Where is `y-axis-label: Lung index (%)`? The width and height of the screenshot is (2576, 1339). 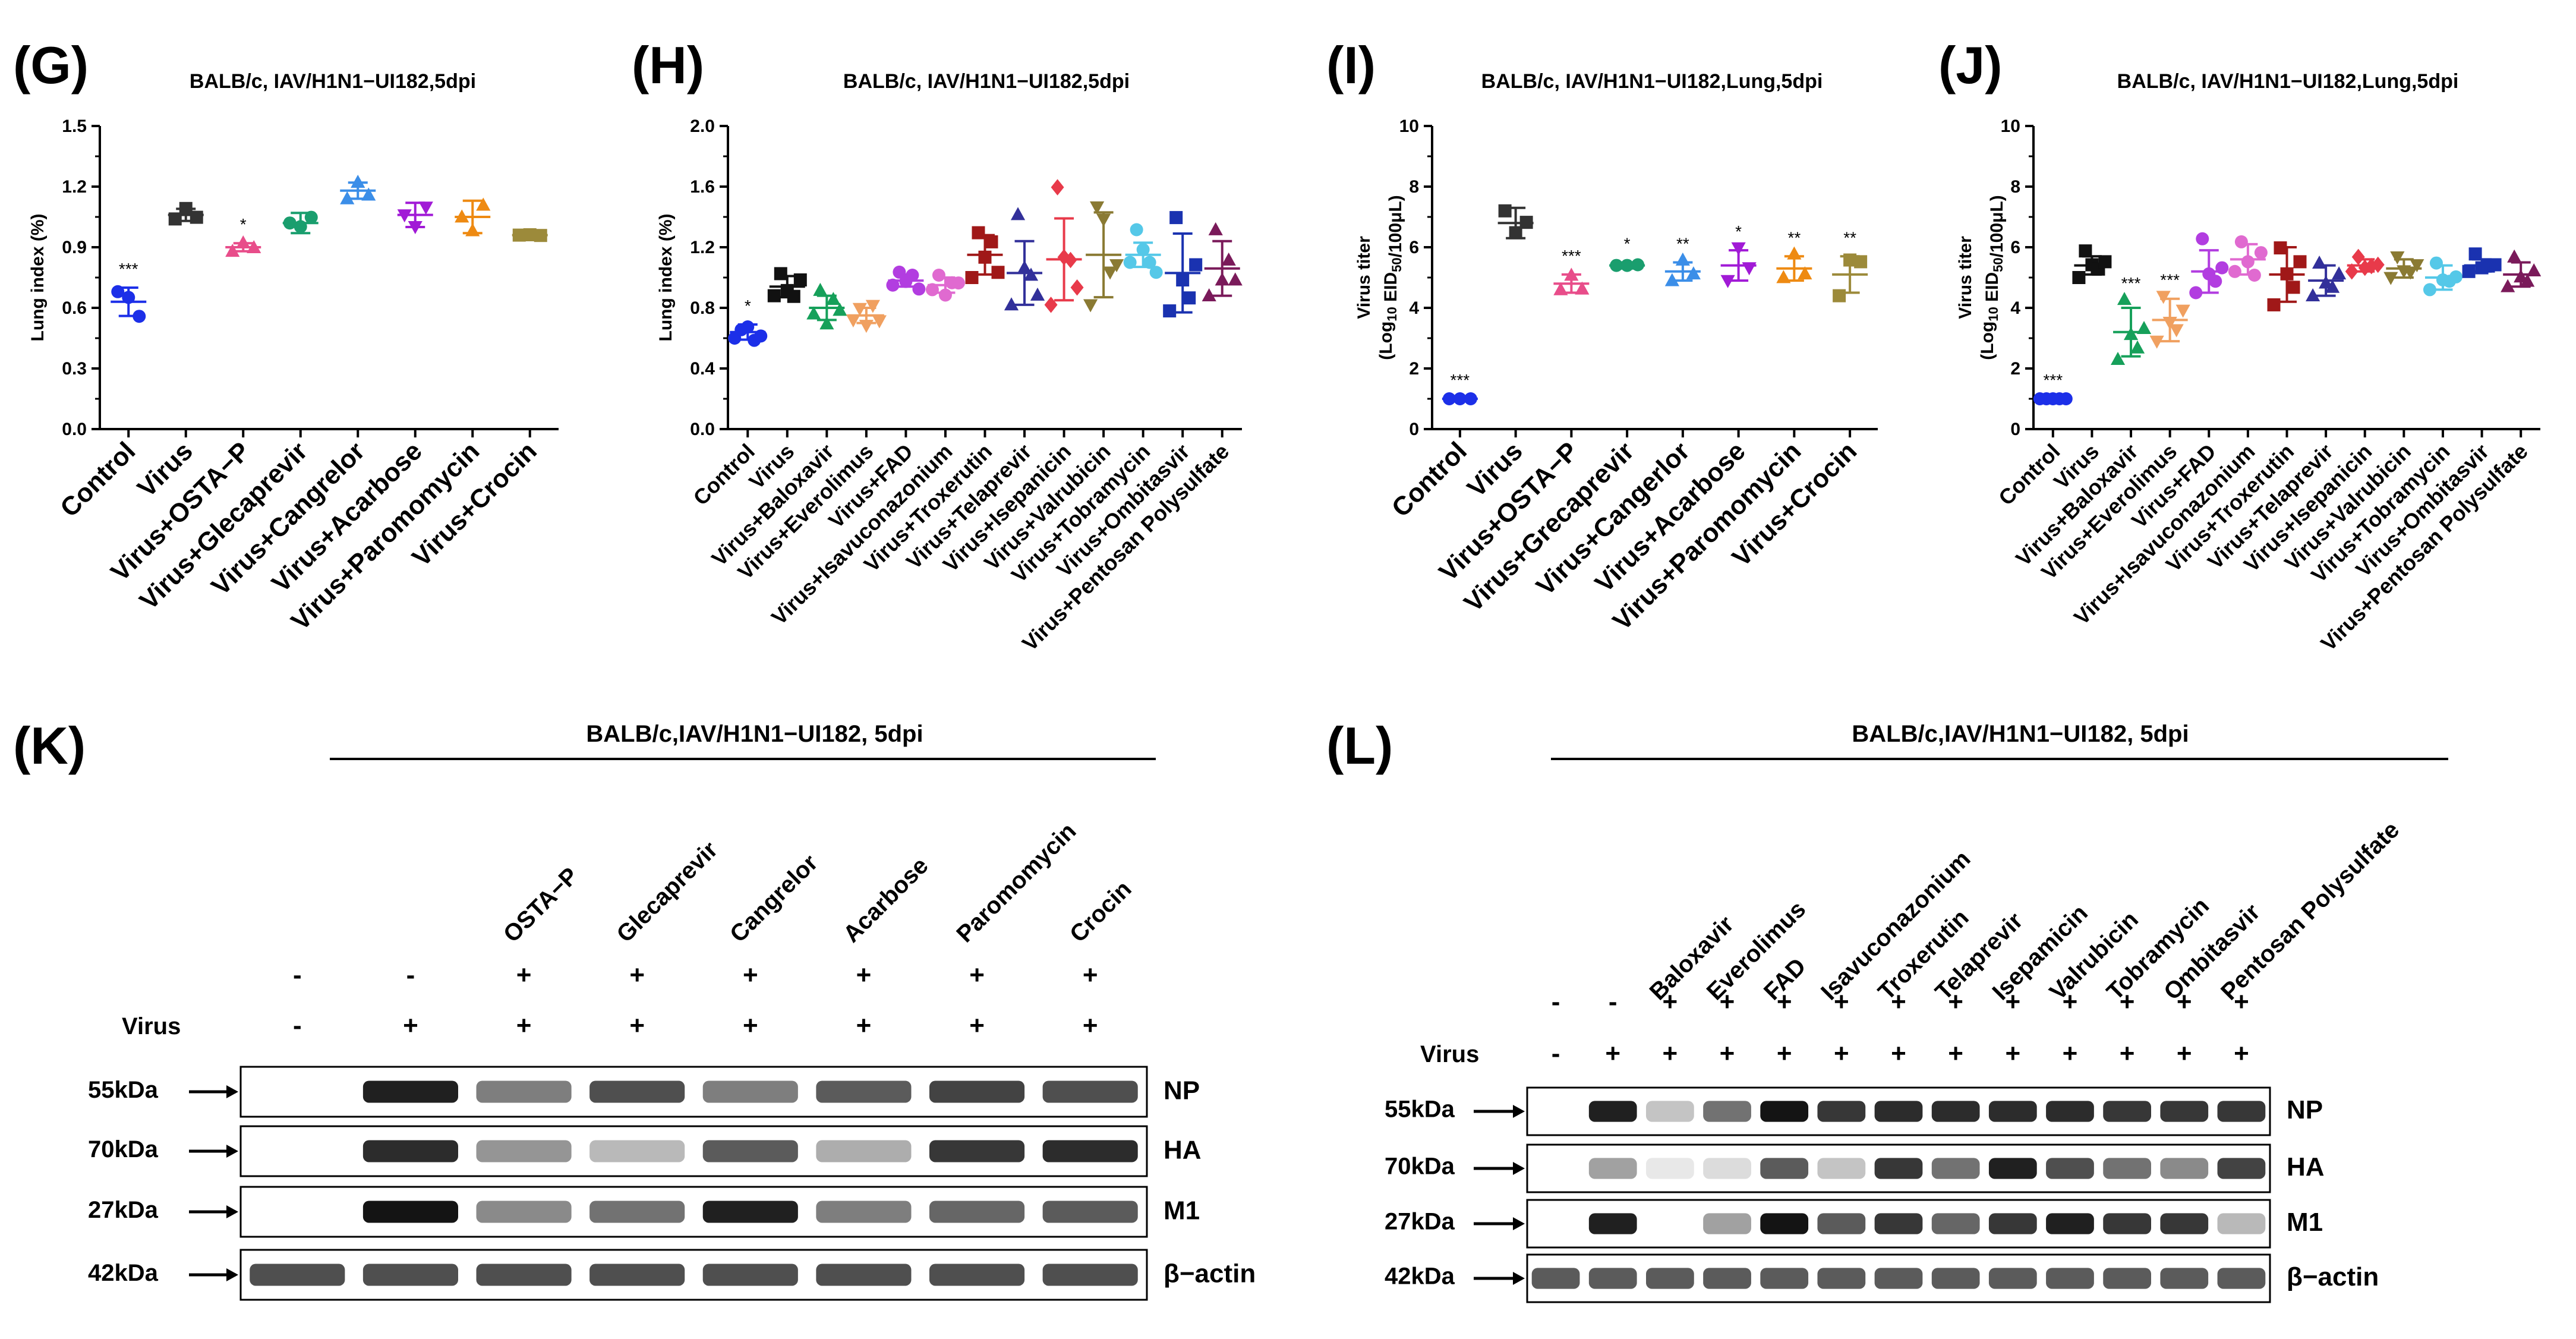
y-axis-label: Lung index (%) is located at coordinates (666, 278).